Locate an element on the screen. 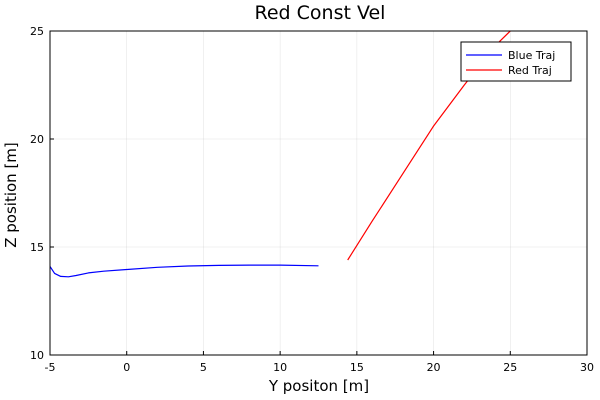 The image size is (600, 400). x-tick-label: 10 is located at coordinates (280, 367).